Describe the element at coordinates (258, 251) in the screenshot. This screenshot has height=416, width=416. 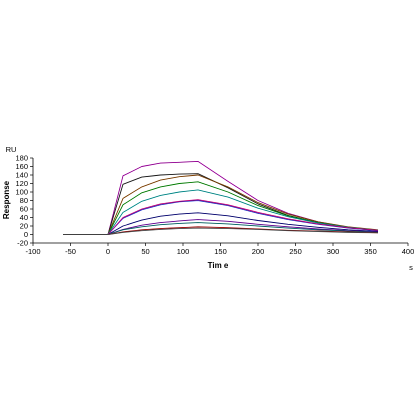
I see `x-tick-label: 200` at that location.